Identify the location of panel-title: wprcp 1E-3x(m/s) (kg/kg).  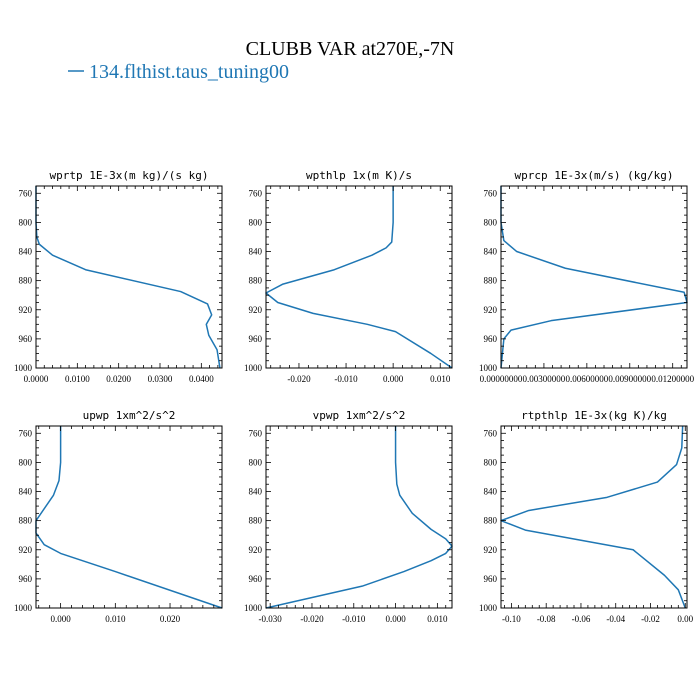
(594, 175).